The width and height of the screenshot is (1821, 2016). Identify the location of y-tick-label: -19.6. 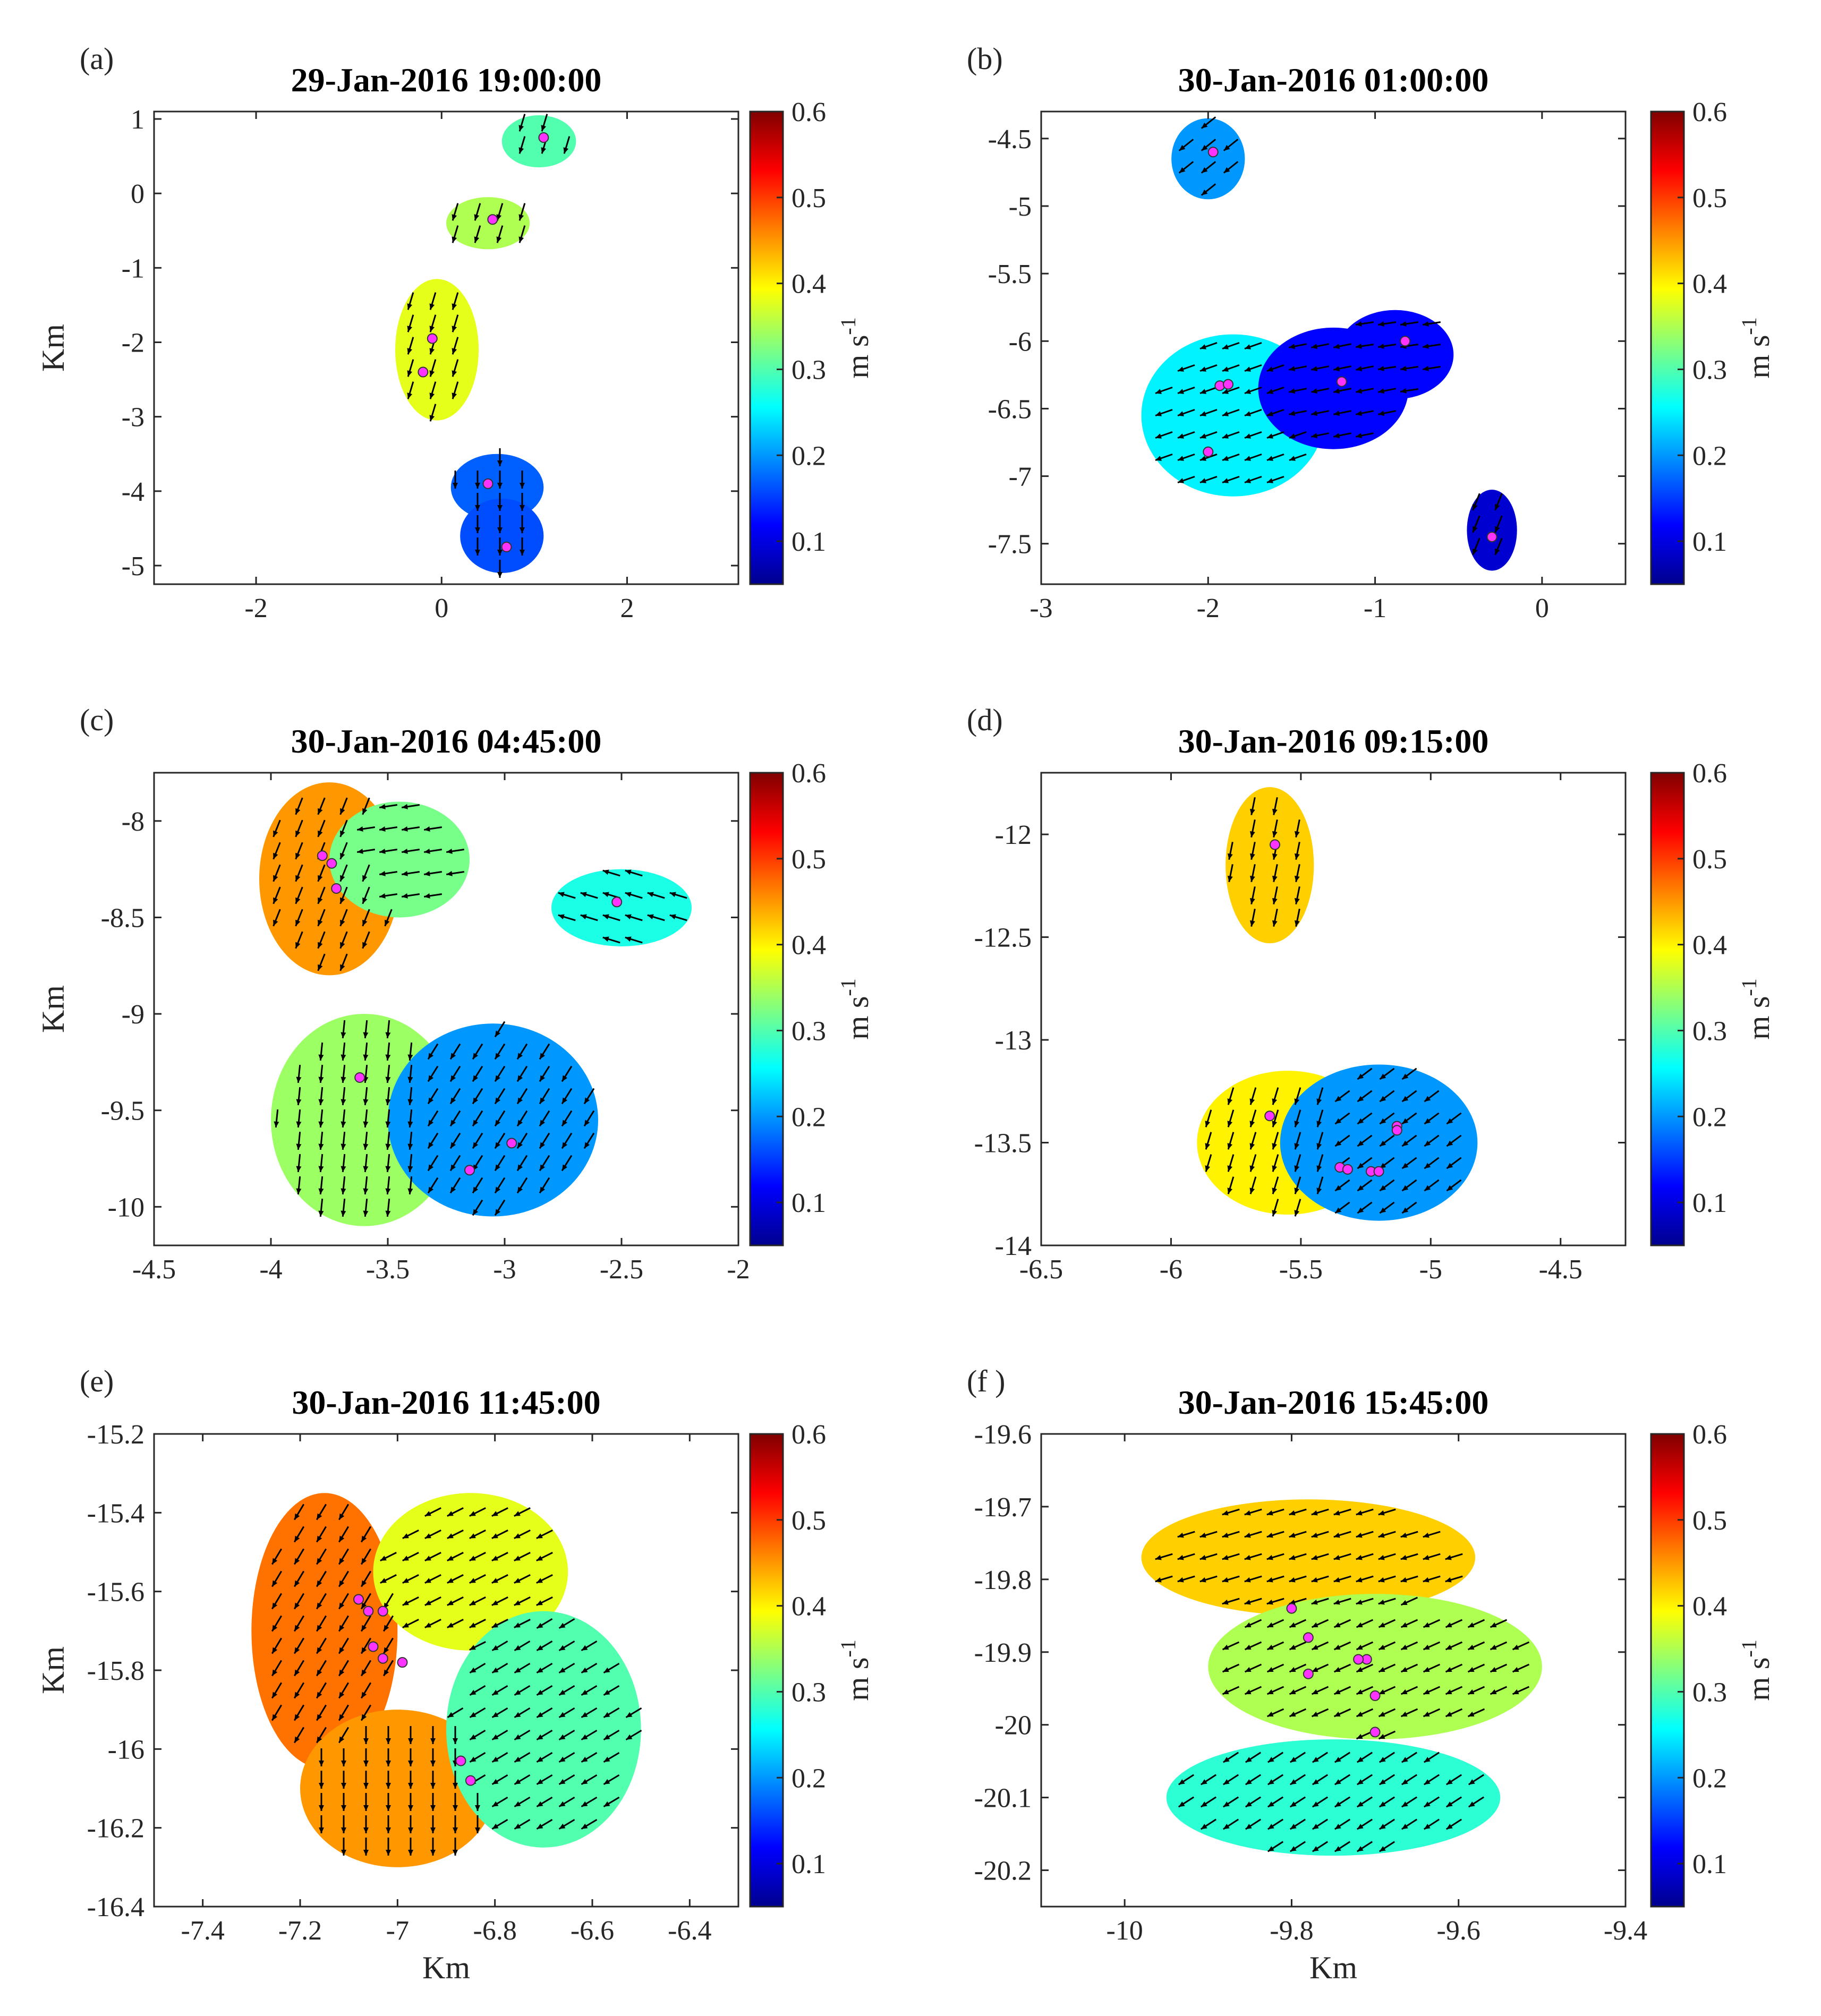
(1003, 1435).